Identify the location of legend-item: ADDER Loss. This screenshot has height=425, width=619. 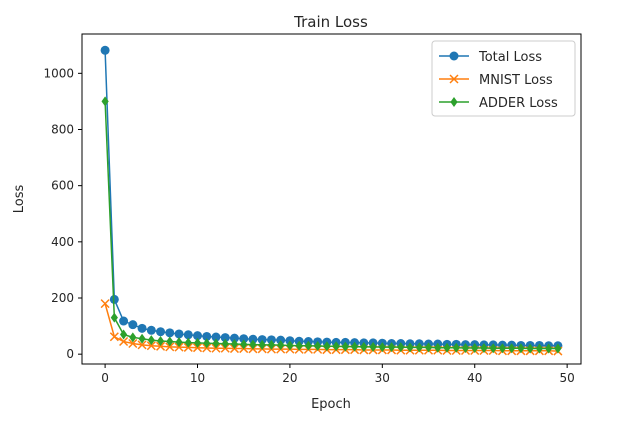
(498, 103).